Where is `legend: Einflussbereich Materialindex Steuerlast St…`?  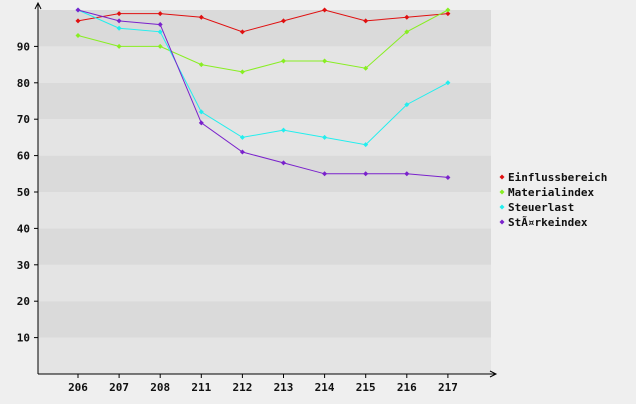
legend: Einflussbereich Materialindex Steuerlast St… is located at coordinates (553, 200).